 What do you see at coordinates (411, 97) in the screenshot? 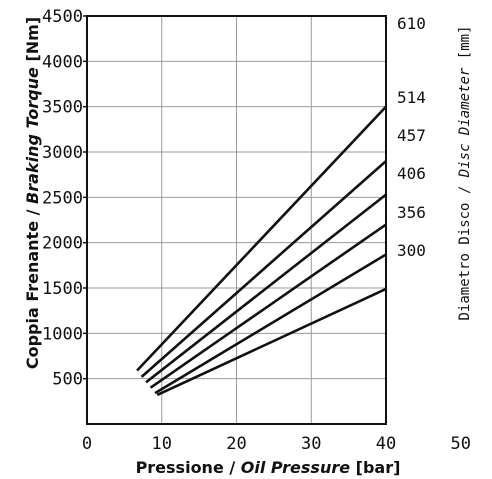
I see `diameter-label: 514` at bounding box center [411, 97].